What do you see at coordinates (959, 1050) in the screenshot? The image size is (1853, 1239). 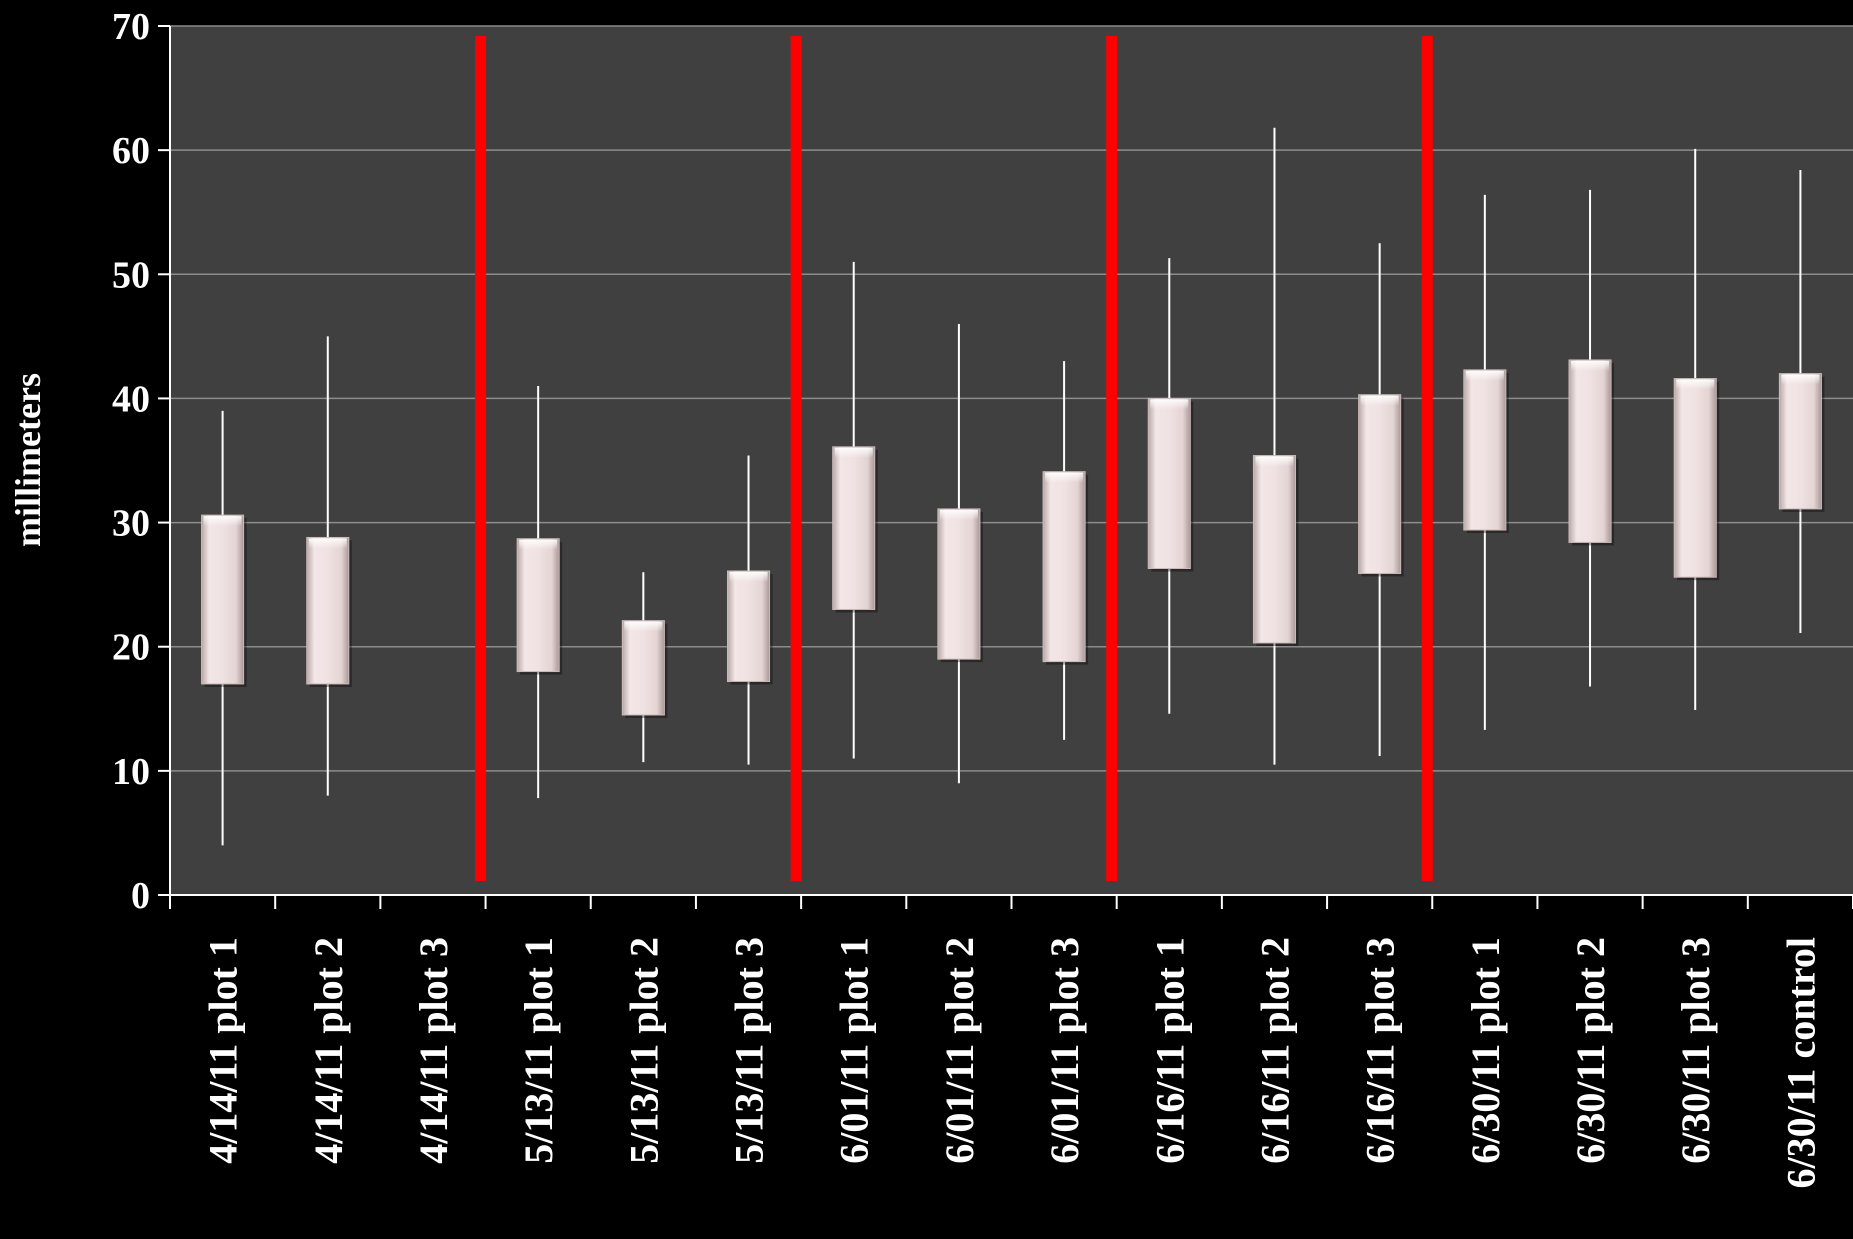 I see `x-category-label: 6/01/11 plot 2` at bounding box center [959, 1050].